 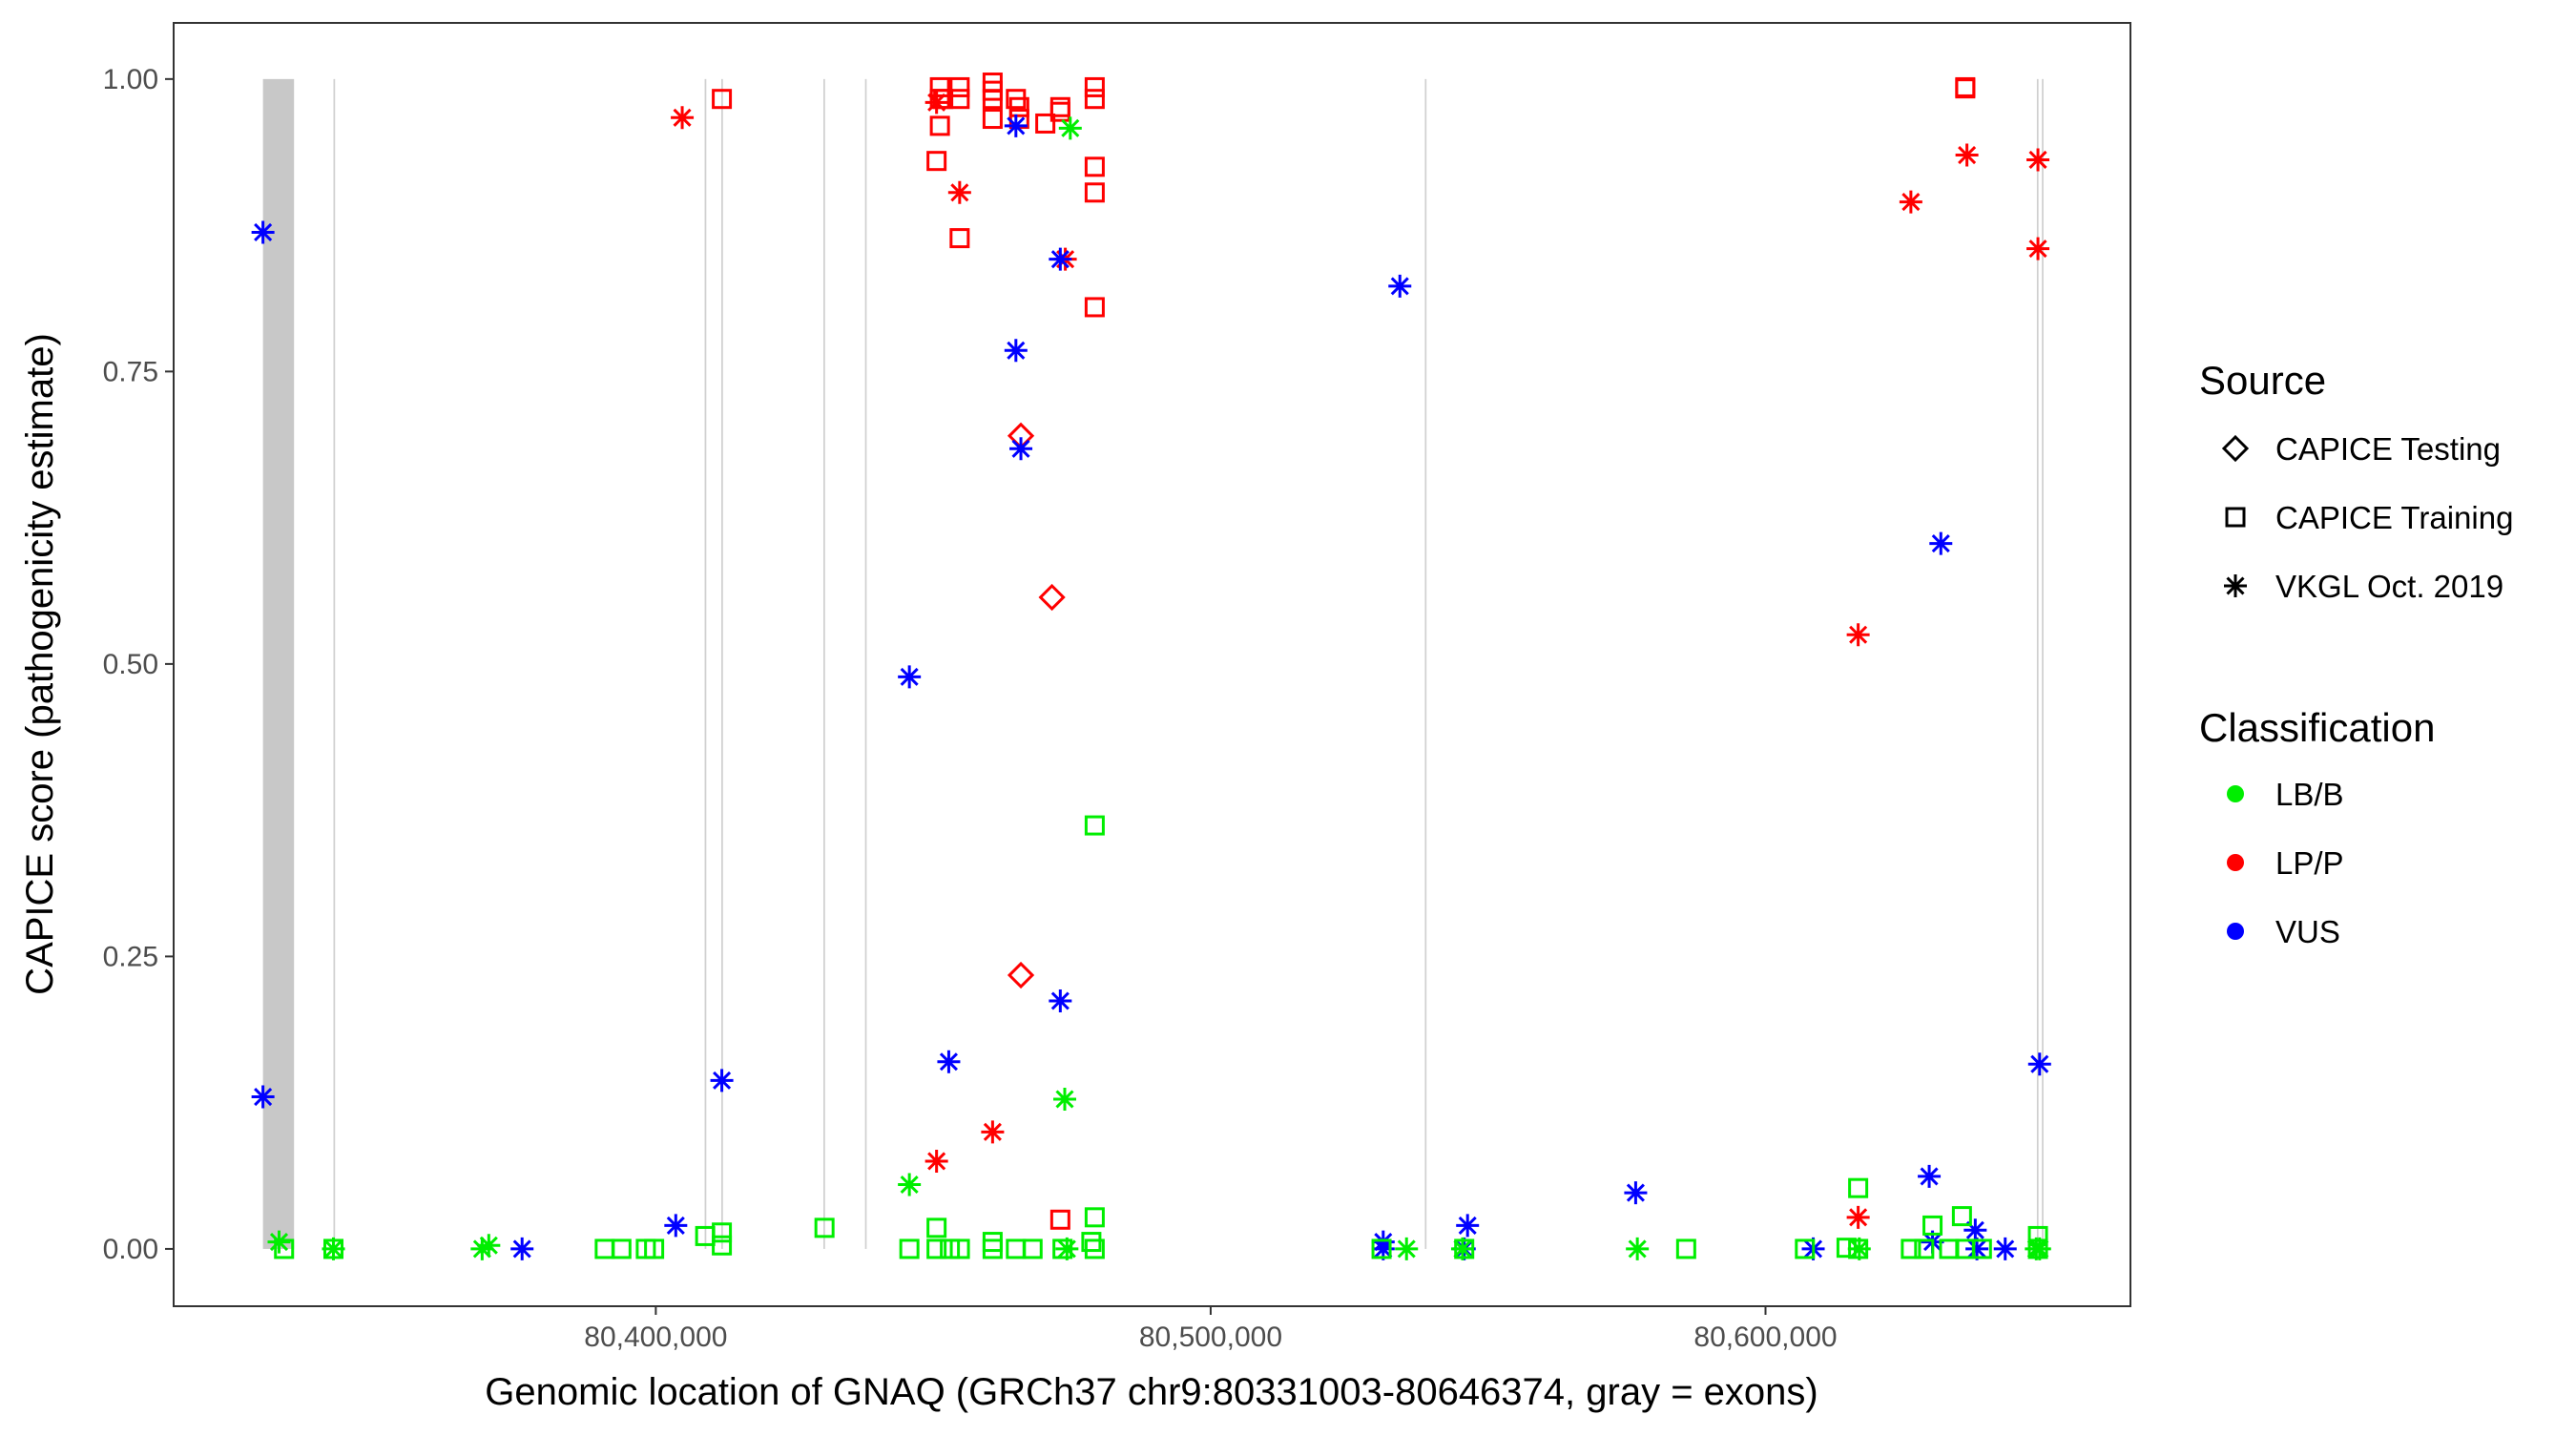 What do you see at coordinates (1765, 1337) in the screenshot?
I see `x-tick-label: 80,600,000` at bounding box center [1765, 1337].